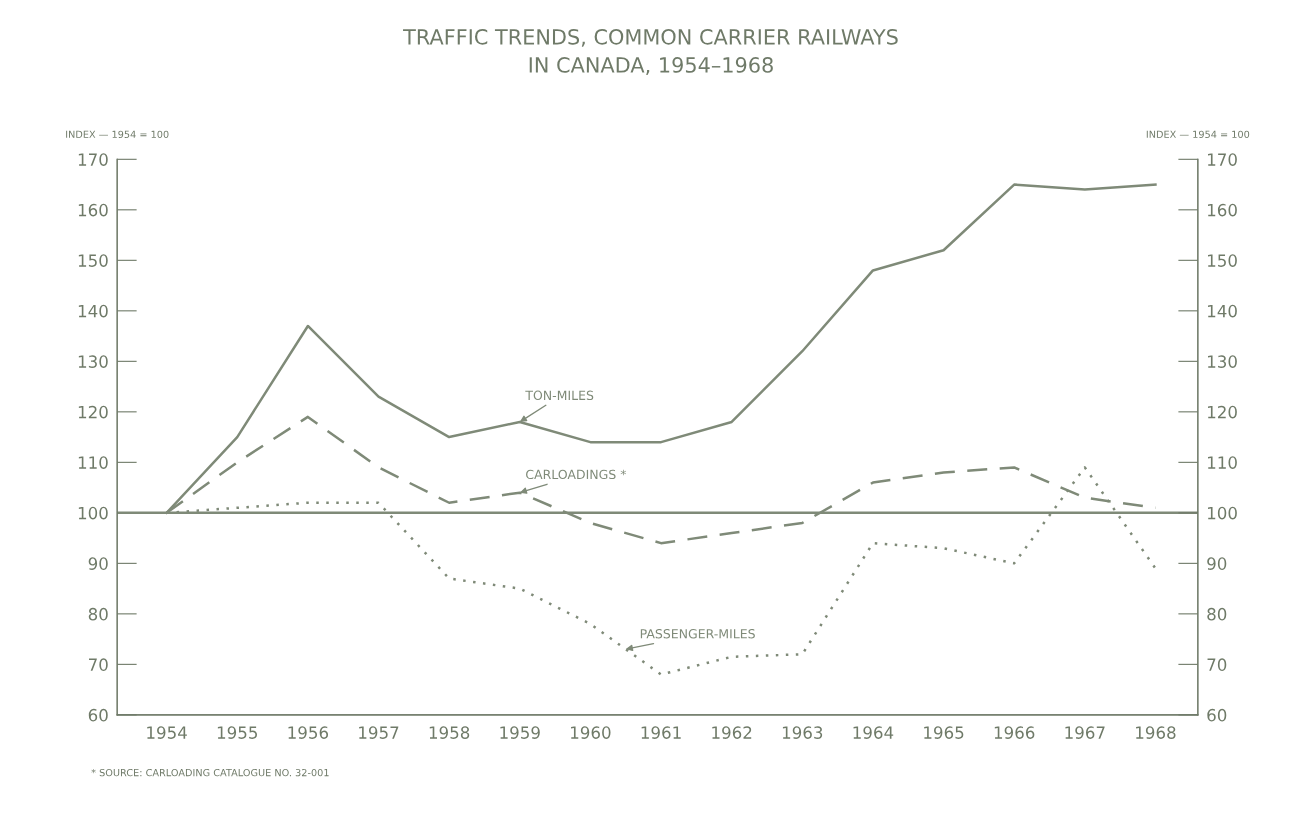 This screenshot has height=817, width=1302. What do you see at coordinates (98, 715) in the screenshot?
I see `y-tick-label: 60` at bounding box center [98, 715].